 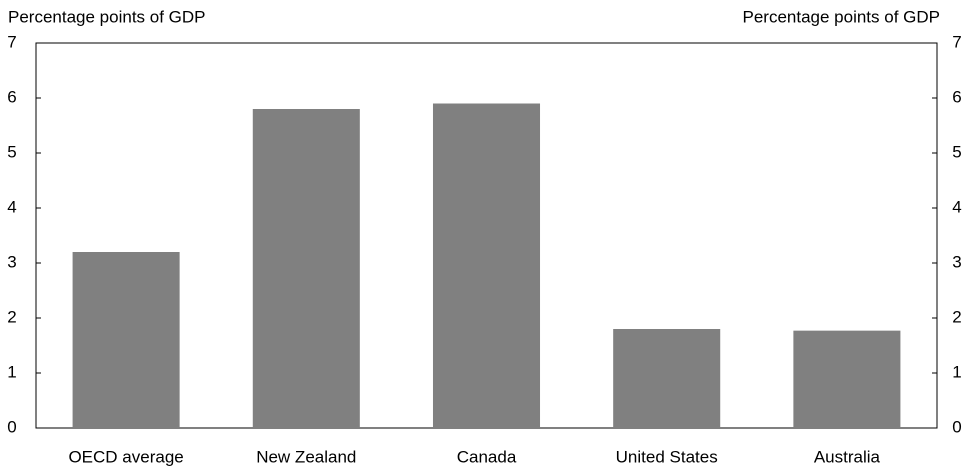 What do you see at coordinates (11, 426) in the screenshot?
I see `y-tick-label: 0` at bounding box center [11, 426].